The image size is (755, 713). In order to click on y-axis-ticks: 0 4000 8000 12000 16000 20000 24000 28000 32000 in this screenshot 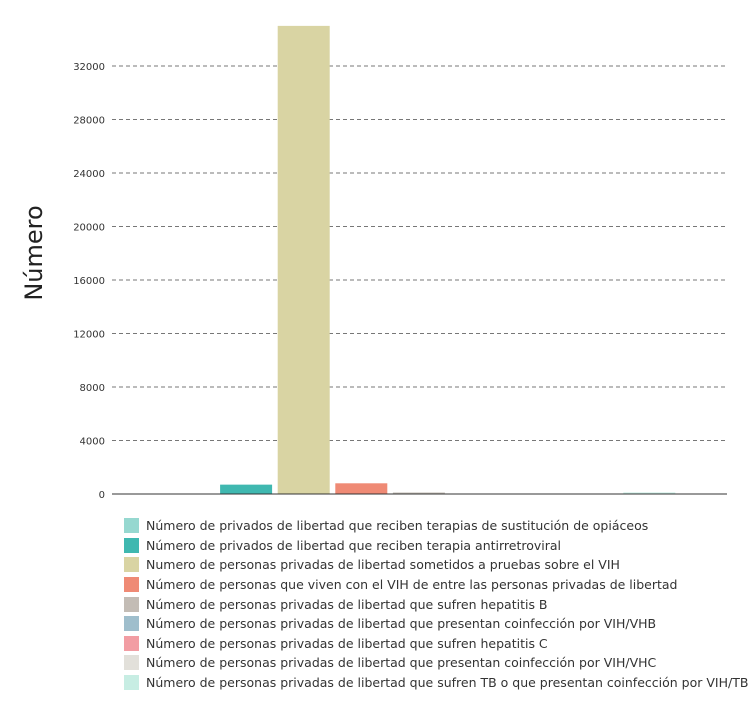, I will do `click(89, 281)`.